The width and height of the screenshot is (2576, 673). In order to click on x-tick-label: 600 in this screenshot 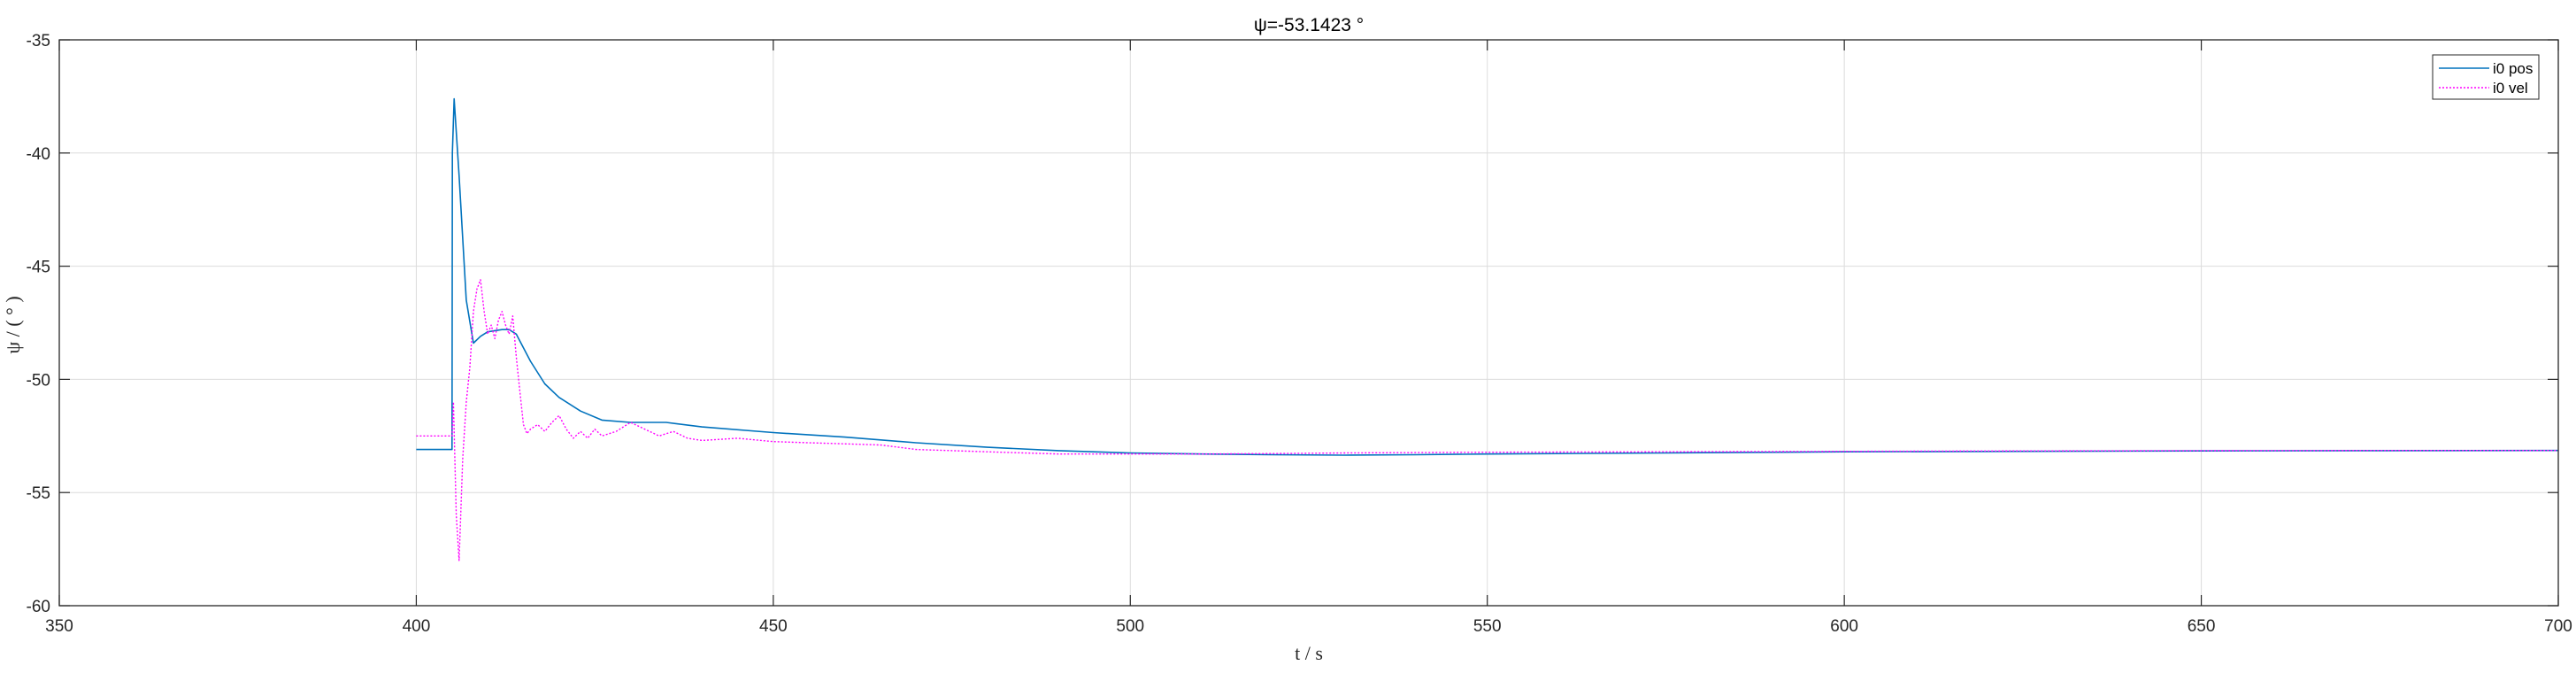, I will do `click(1844, 626)`.